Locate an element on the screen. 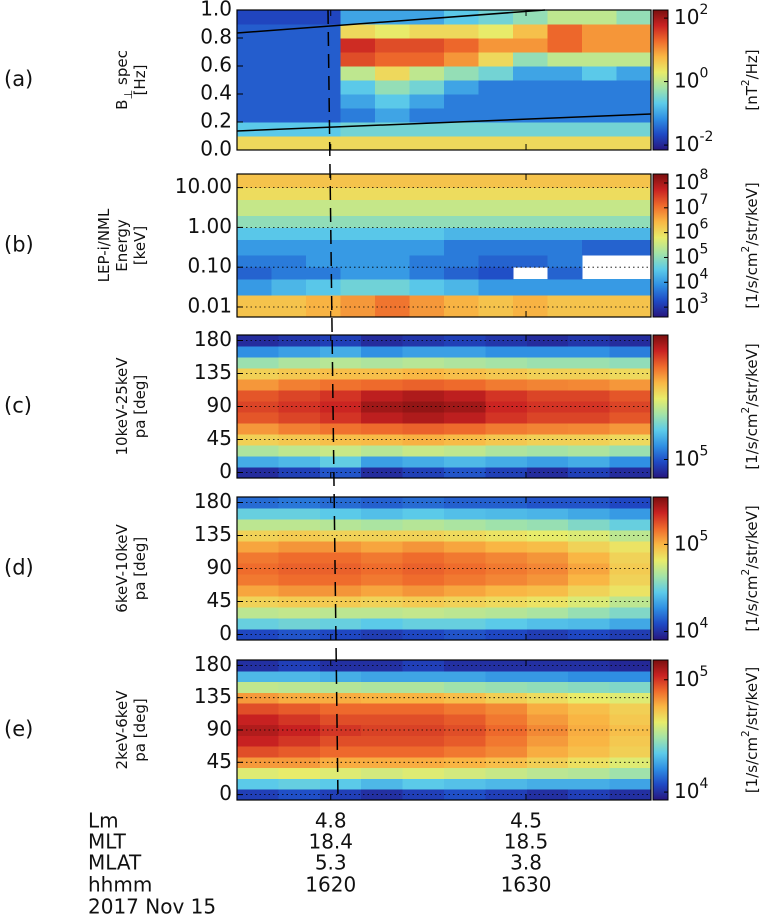 Image resolution: width=768 pixels, height=923 pixels. text-part: Energy is located at coordinates (122, 245).